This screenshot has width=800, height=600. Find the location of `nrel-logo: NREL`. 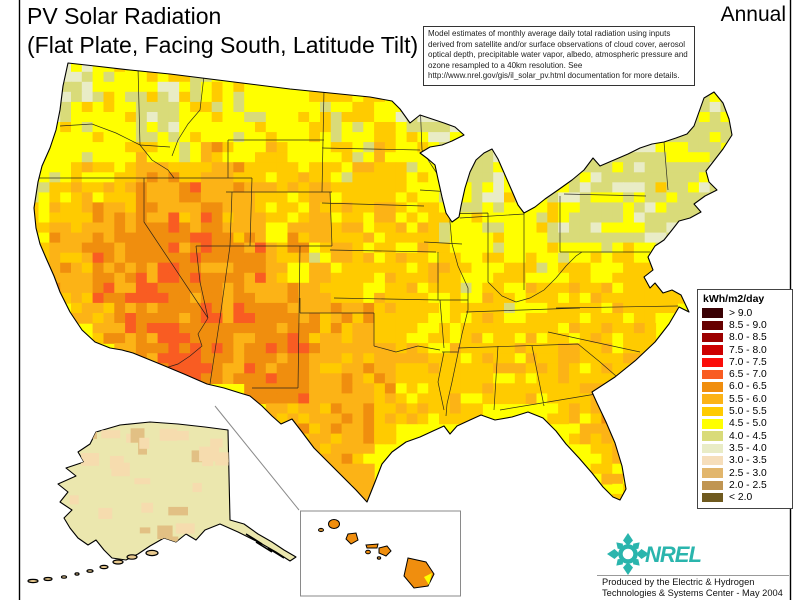

nrel-logo: NREL is located at coordinates (654, 554).